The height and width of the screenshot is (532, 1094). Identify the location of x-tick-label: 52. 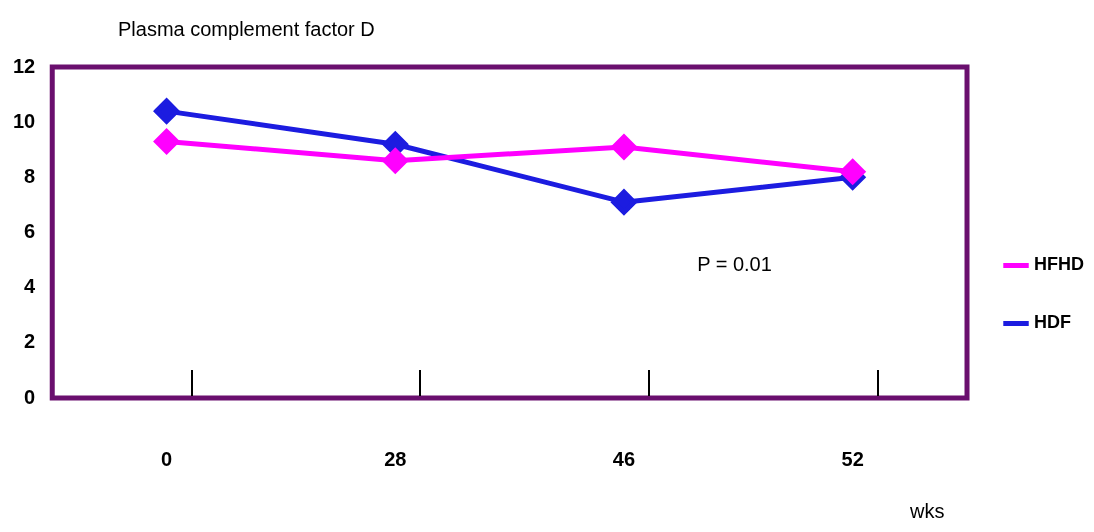
(852, 458).